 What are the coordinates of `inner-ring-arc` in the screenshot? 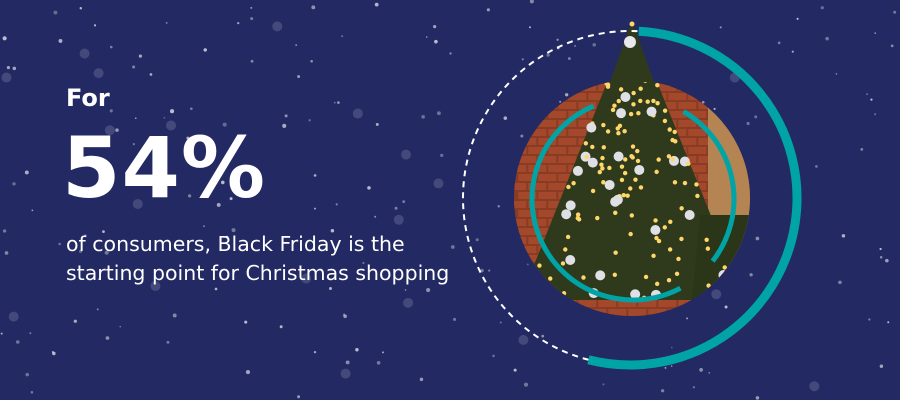 It's located at (605, 203).